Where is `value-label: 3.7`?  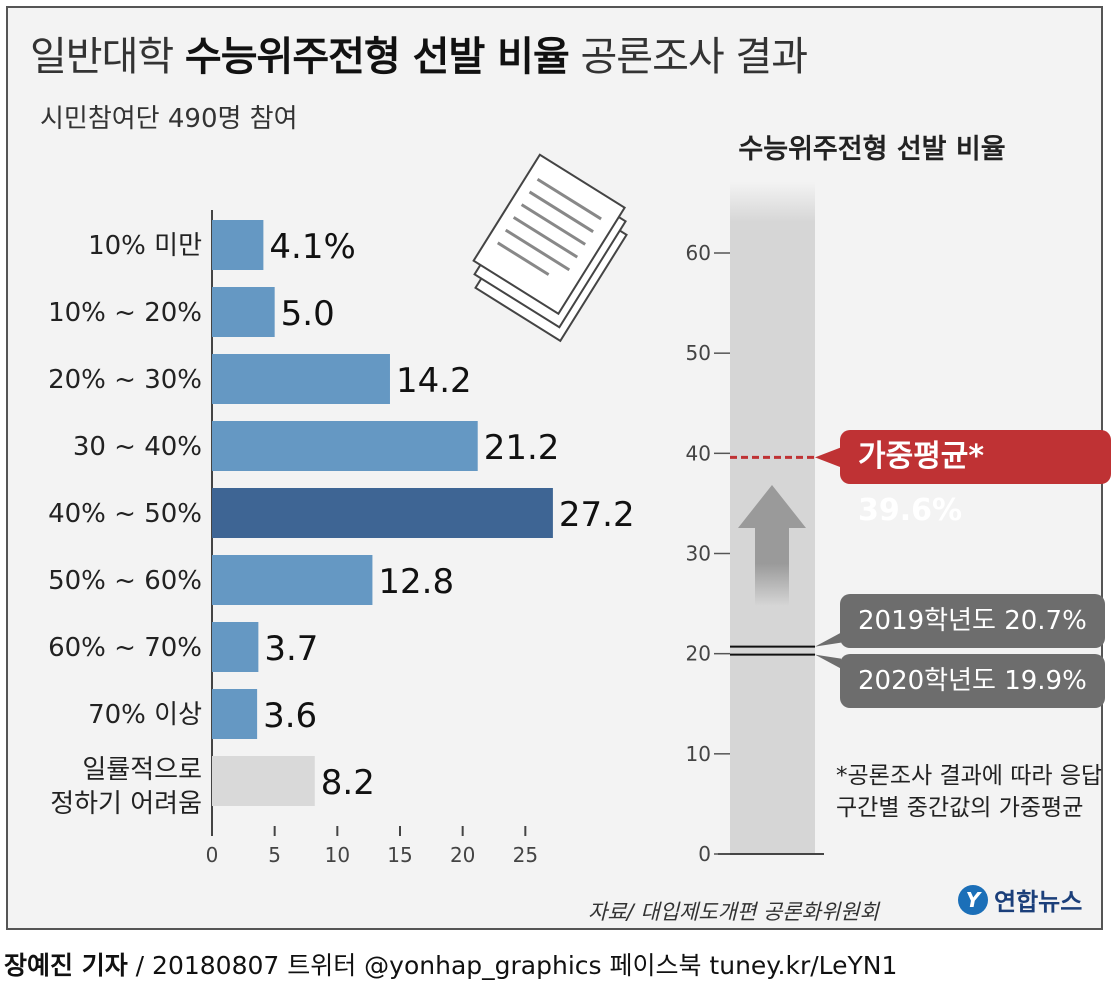
value-label: 3.7 is located at coordinates (291, 649).